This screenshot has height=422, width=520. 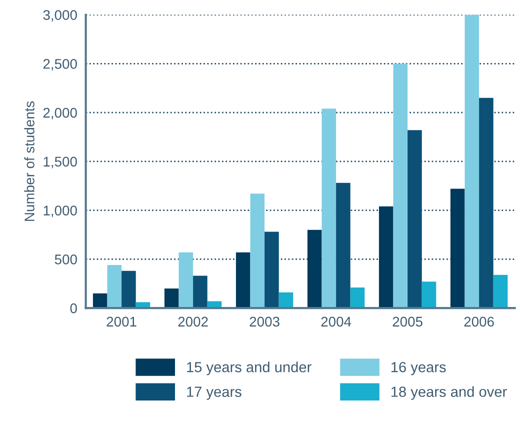 I want to click on x-tick-label: 2003, so click(x=265, y=321).